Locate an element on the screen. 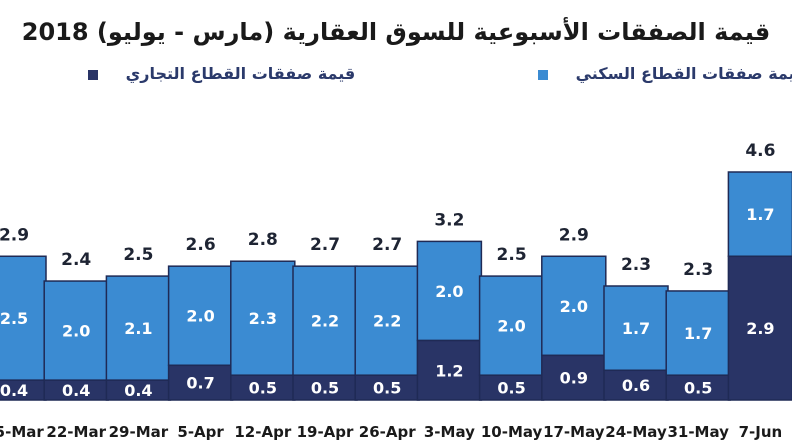 The height and width of the screenshot is (446, 792). commercial-value-label: 0.9 is located at coordinates (574, 378).